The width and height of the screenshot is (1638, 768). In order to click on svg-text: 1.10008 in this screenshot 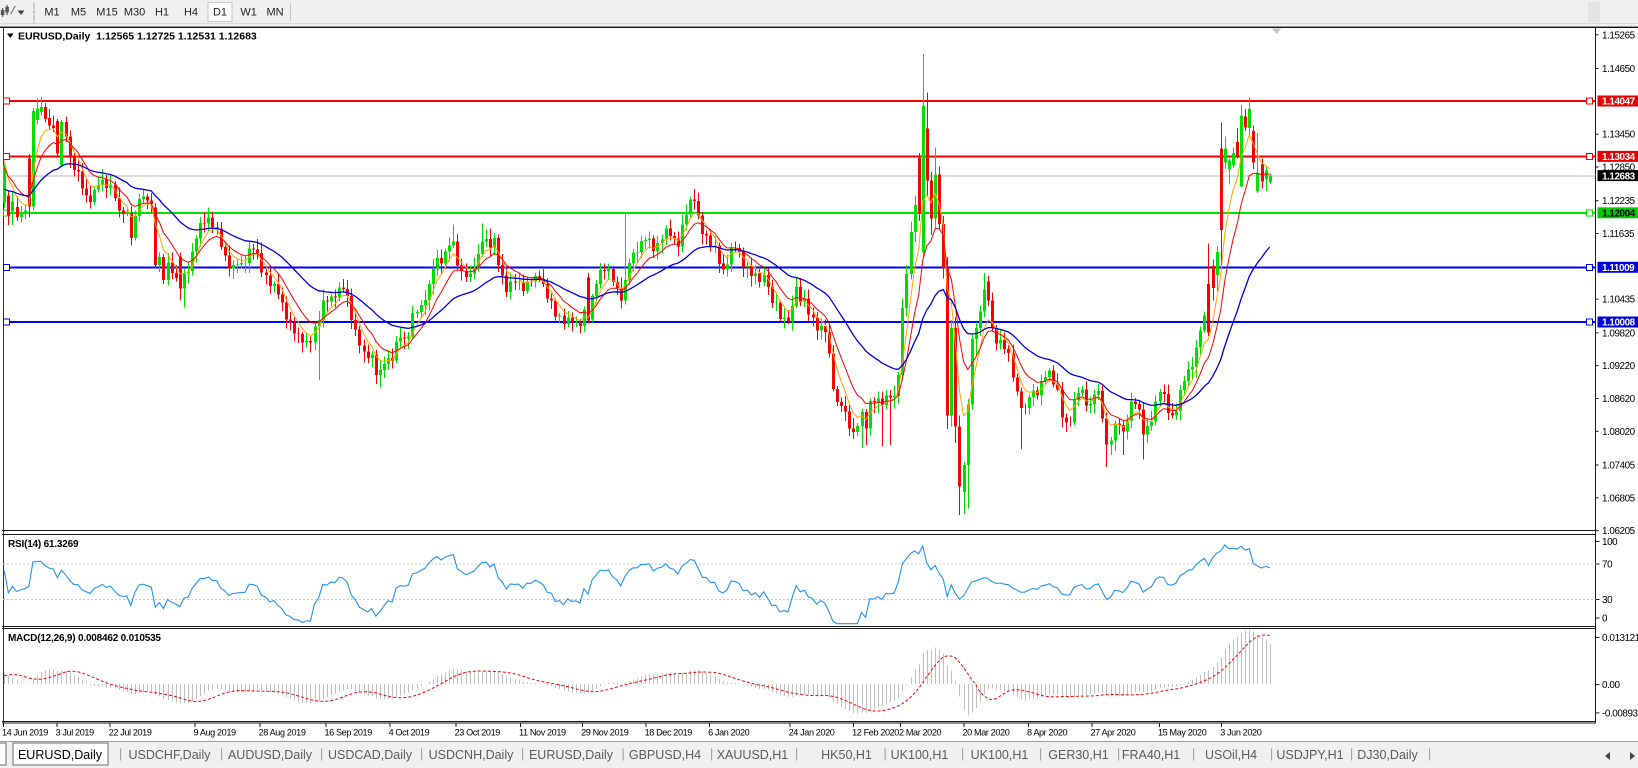, I will do `click(1619, 323)`.